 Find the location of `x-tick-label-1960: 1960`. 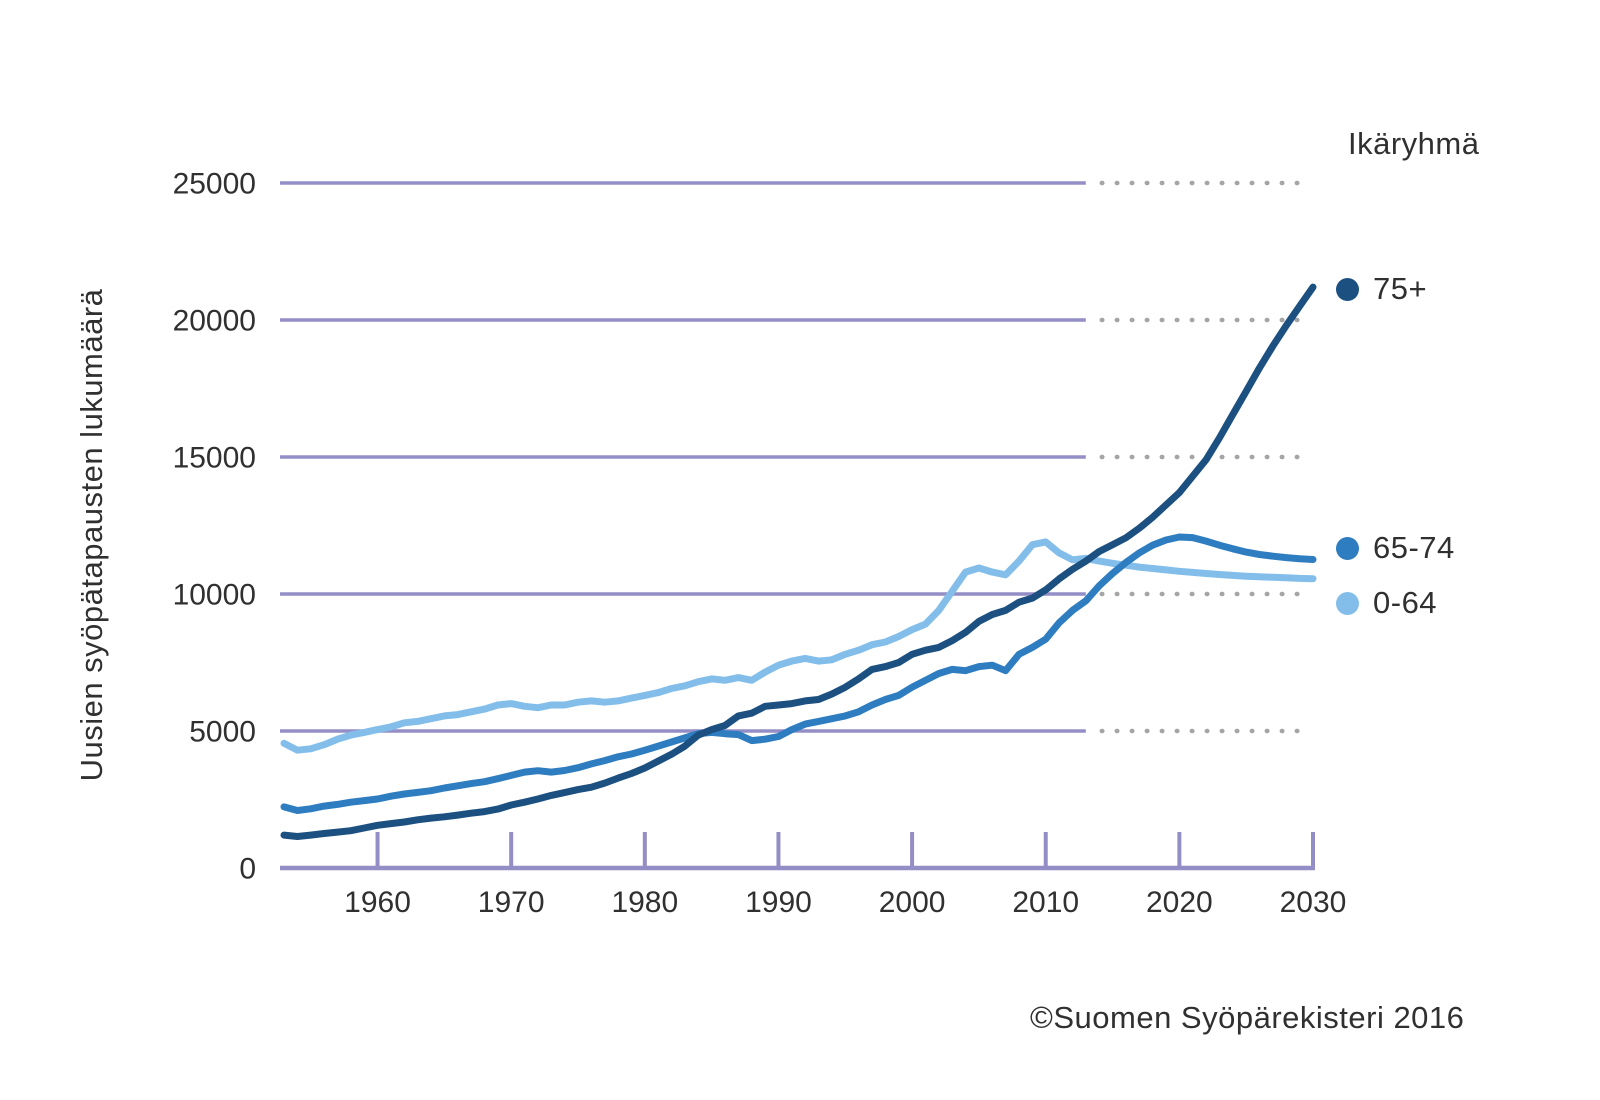

x-tick-label-1960: 1960 is located at coordinates (377, 902).